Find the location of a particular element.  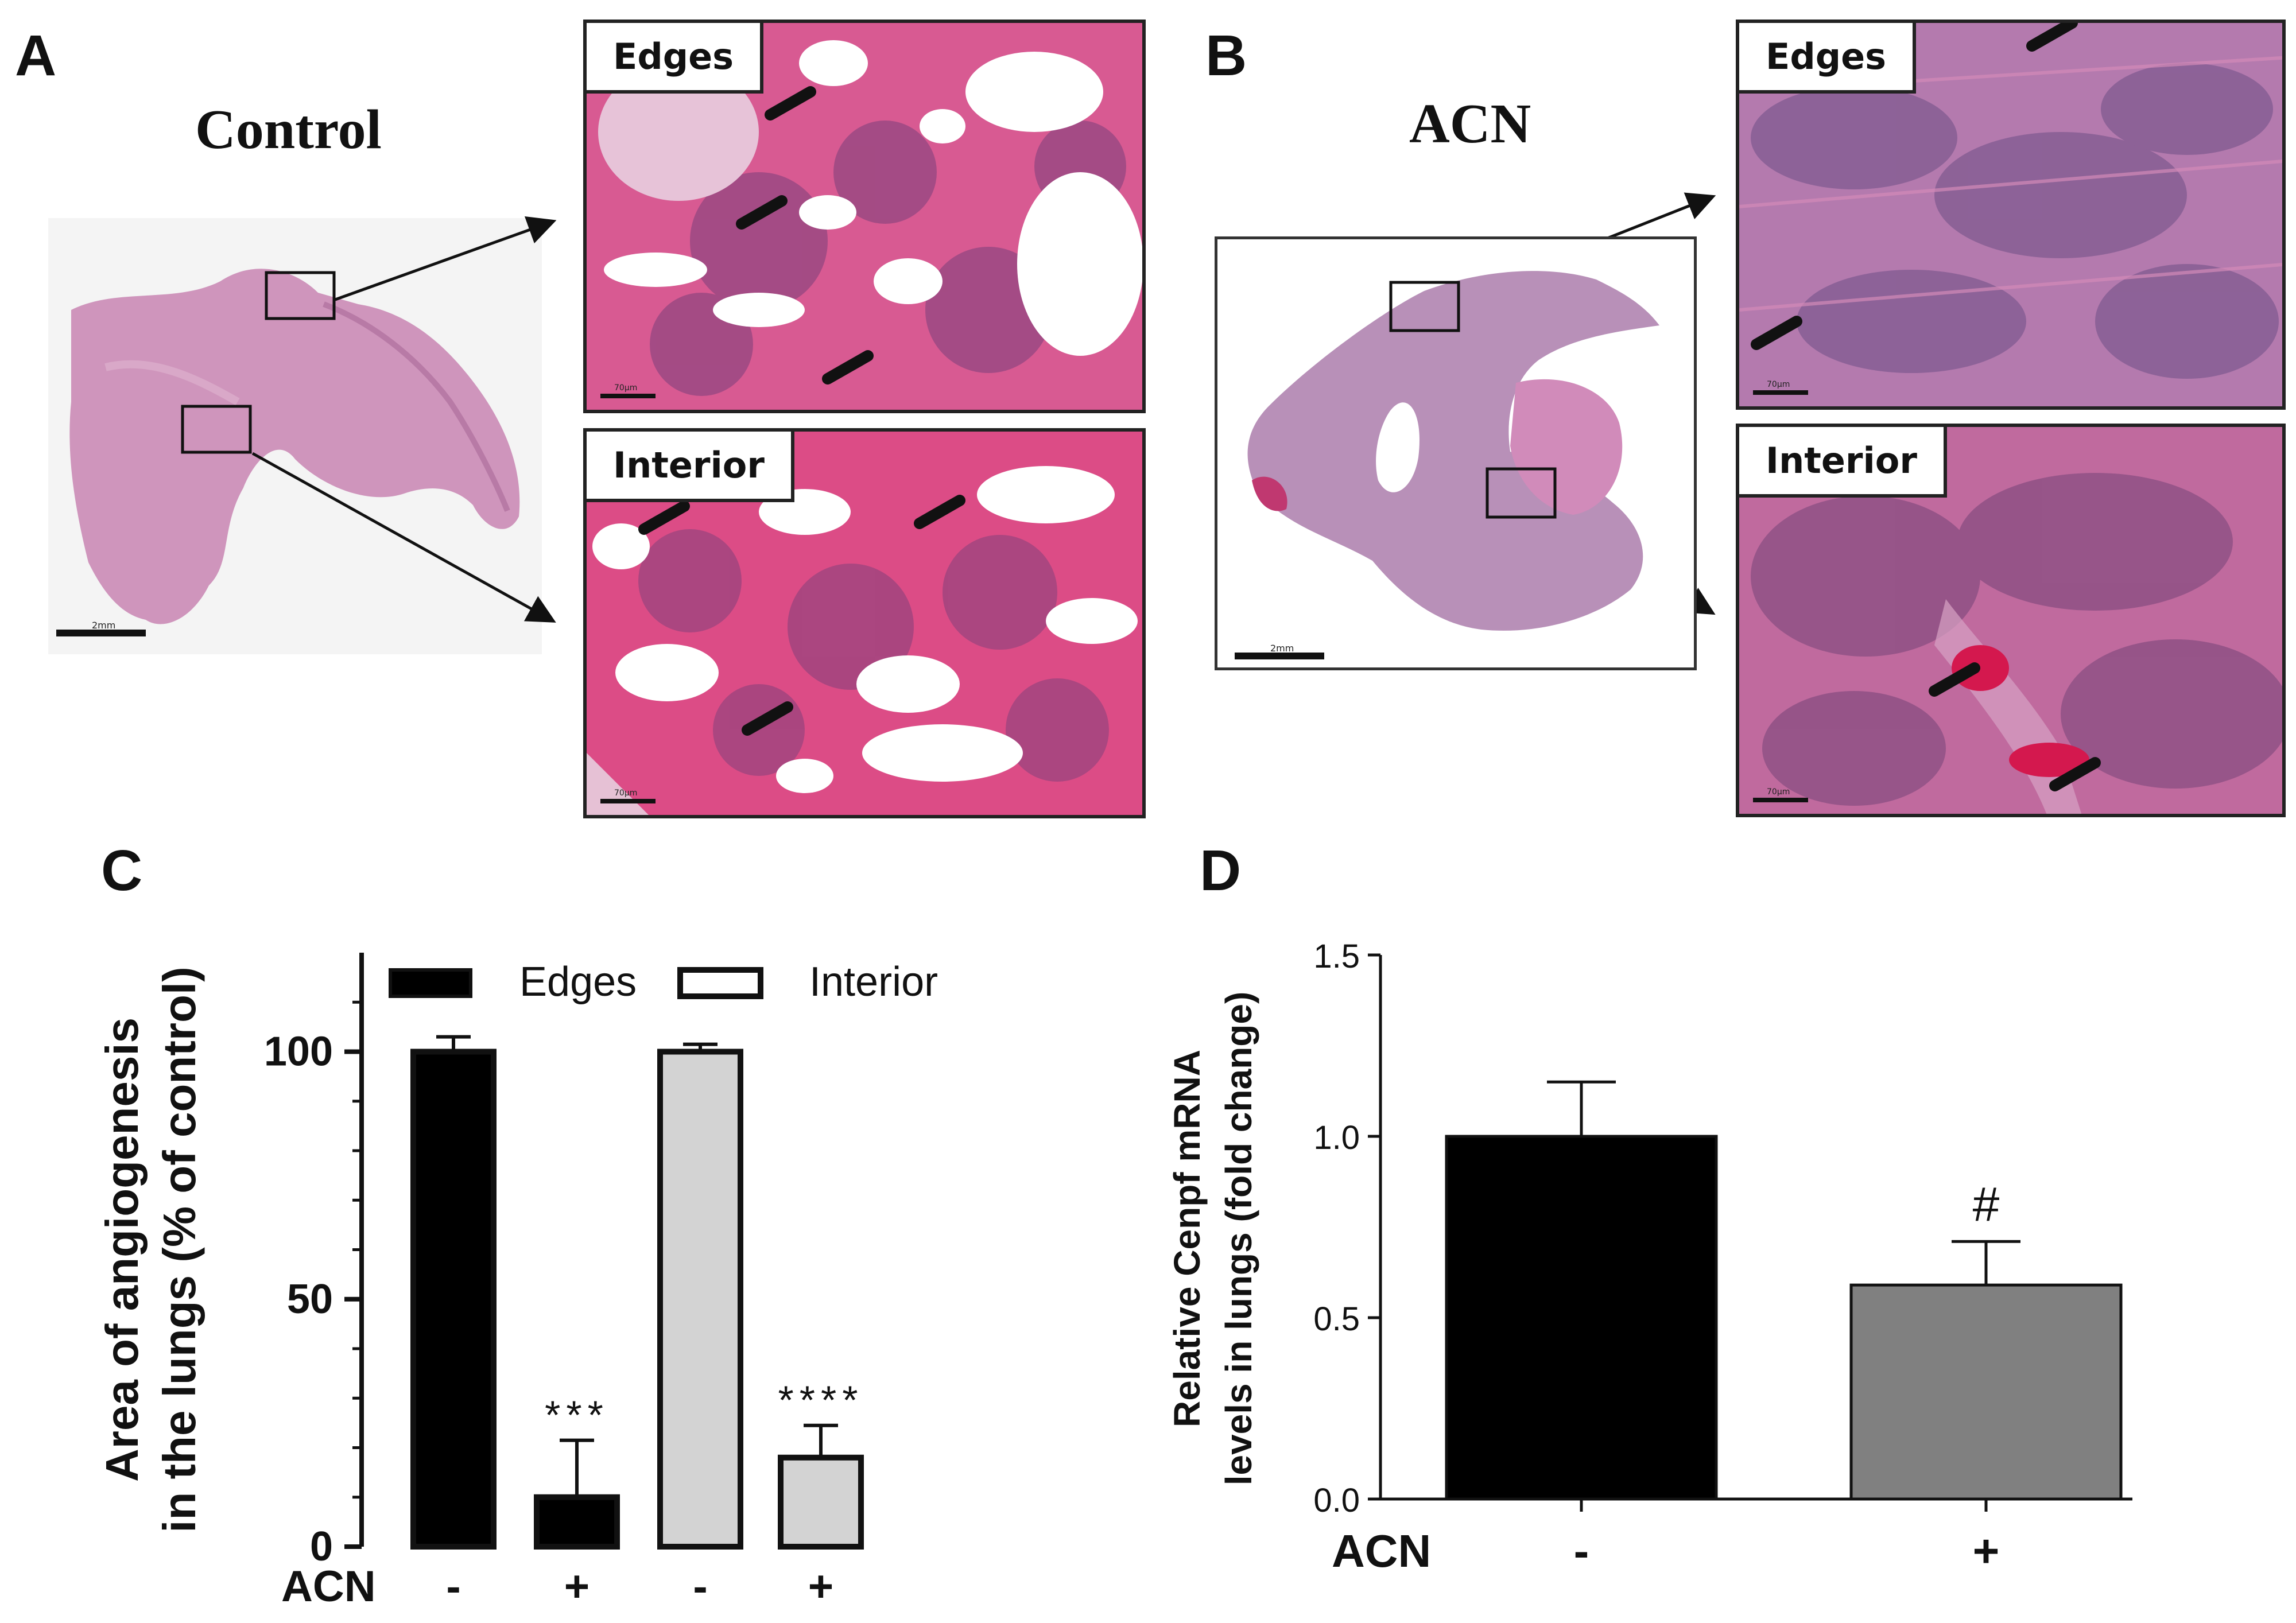

c-y-tick-label: 100 is located at coordinates (298, 1052).